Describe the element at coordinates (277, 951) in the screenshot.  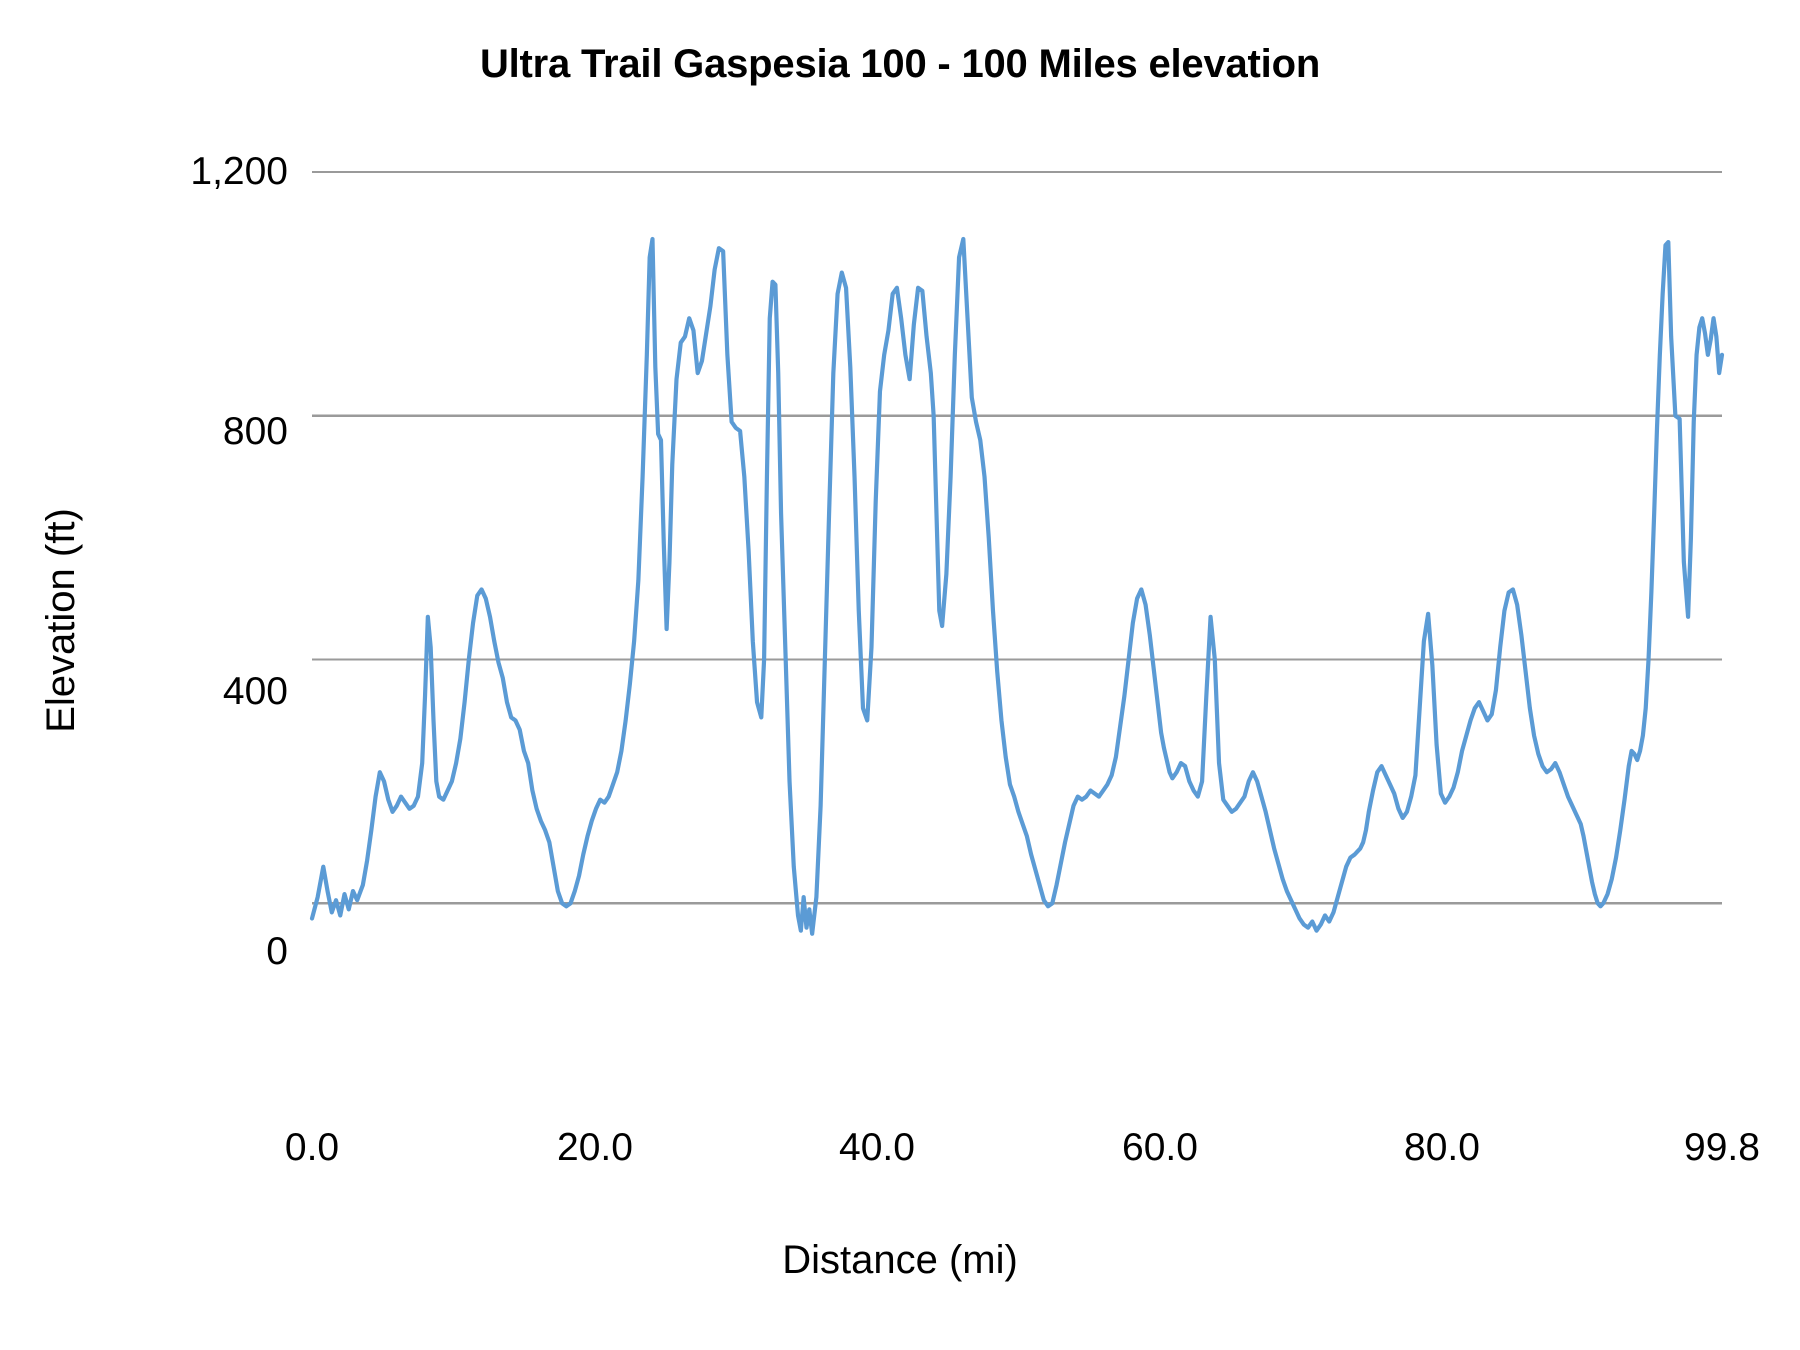
I see `y-tick-label: 0` at that location.